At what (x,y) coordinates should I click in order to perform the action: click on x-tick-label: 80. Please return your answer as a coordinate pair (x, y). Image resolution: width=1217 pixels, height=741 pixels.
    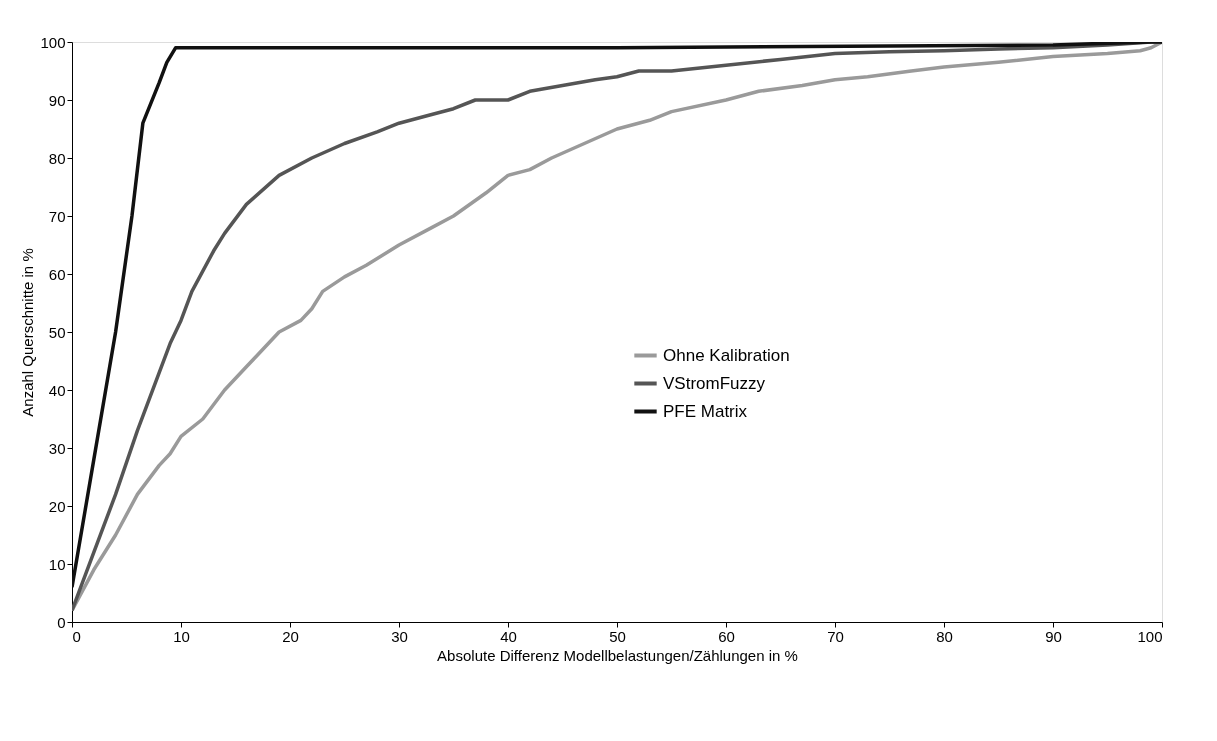
    Looking at the image, I should click on (944, 636).